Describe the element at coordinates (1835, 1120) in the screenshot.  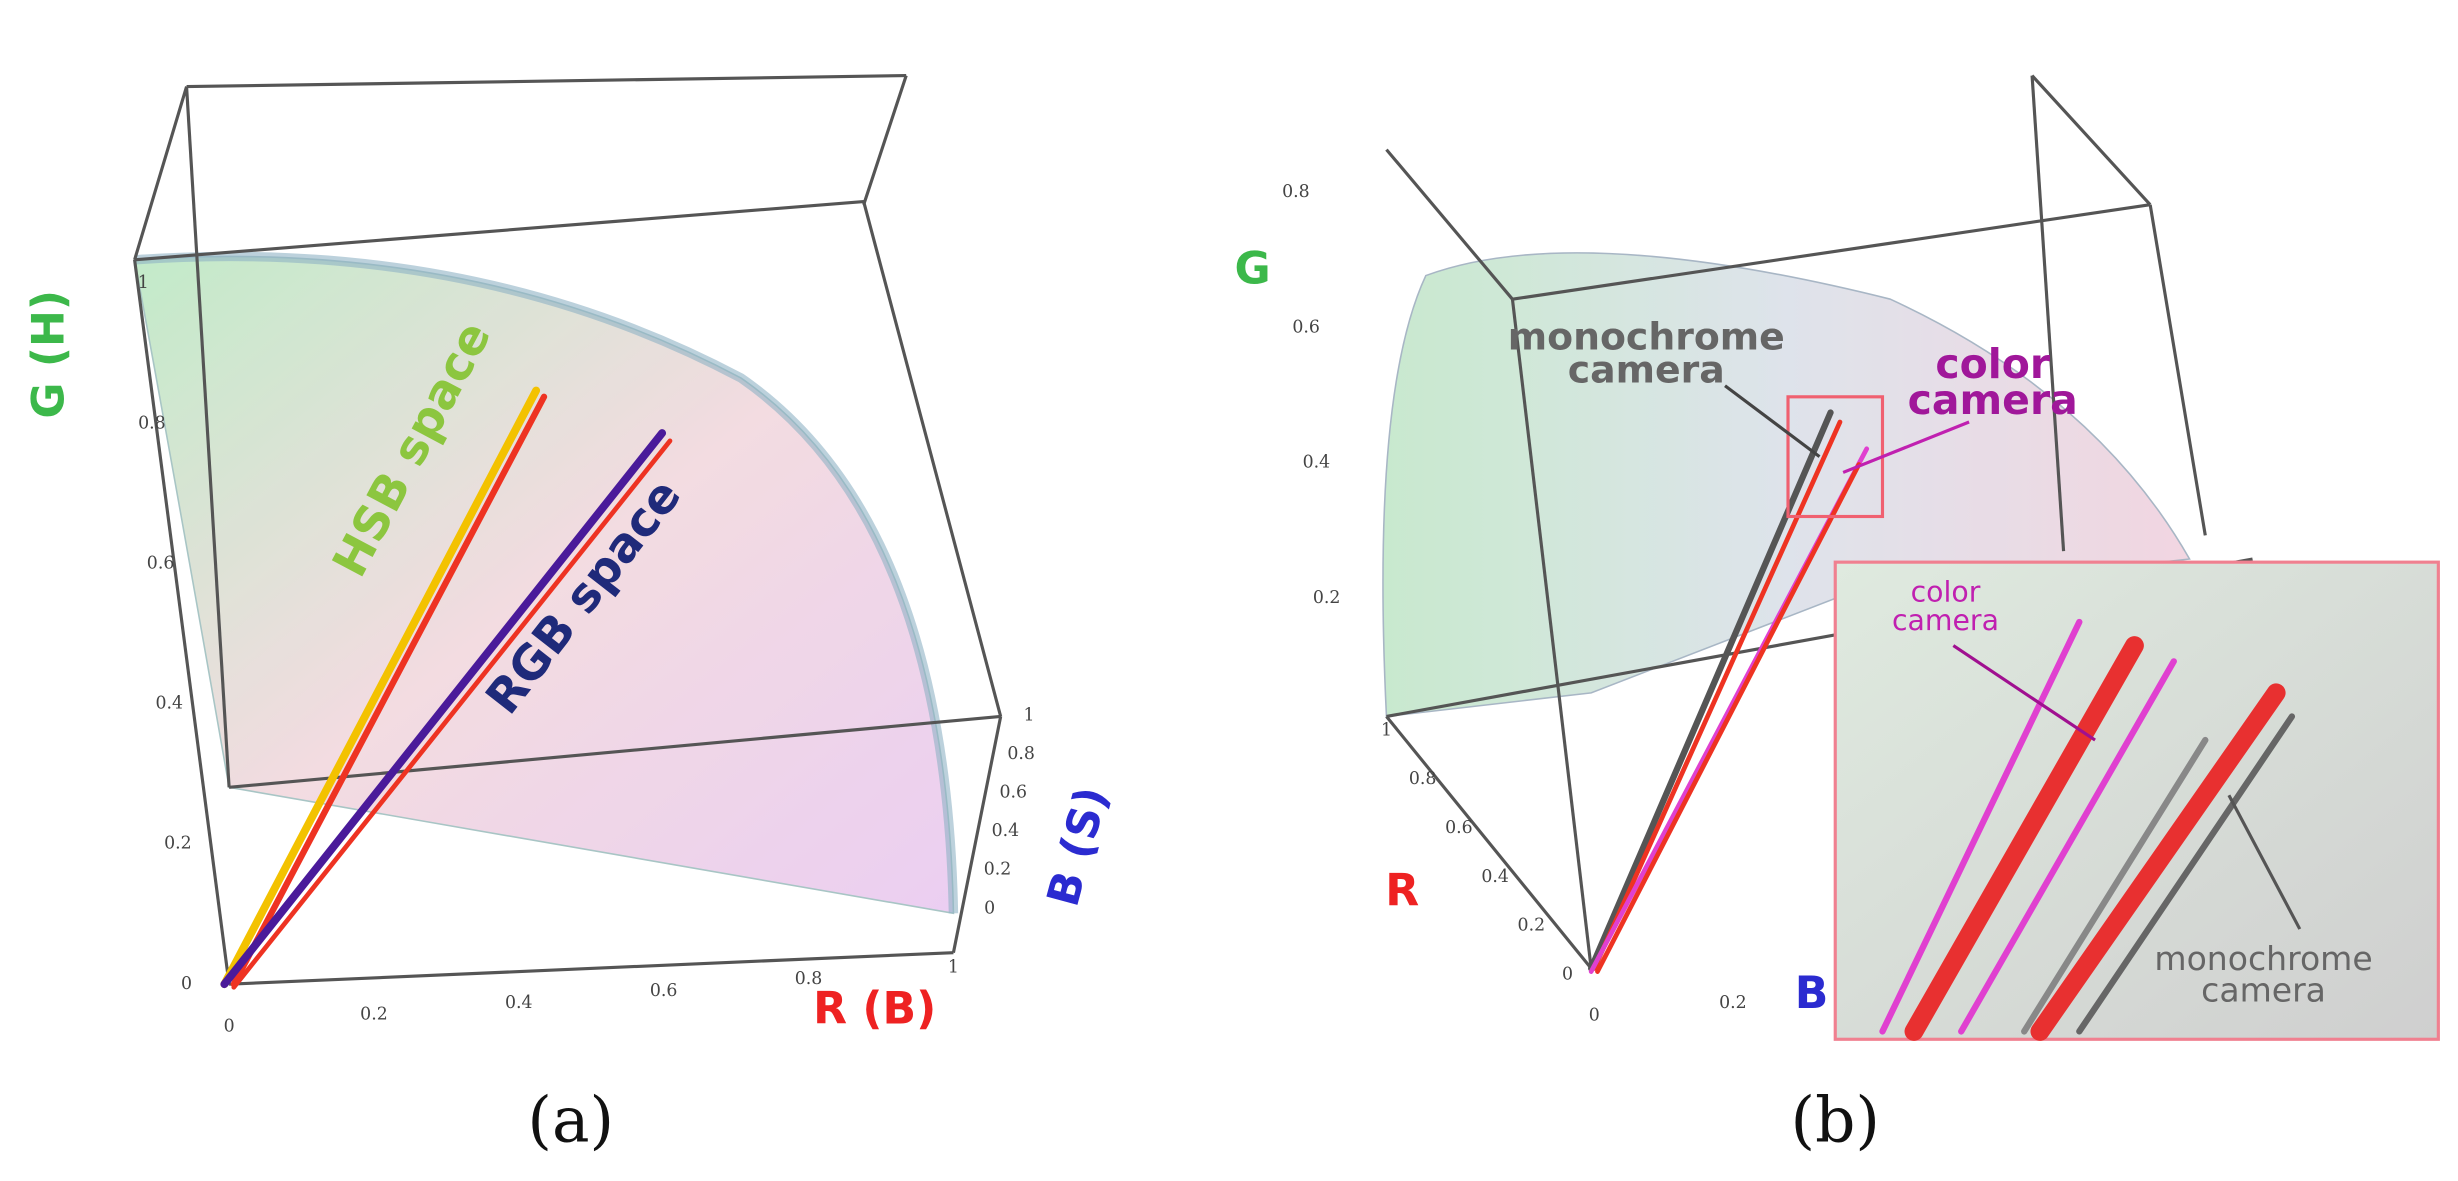
I see `panel-label: (b)` at that location.